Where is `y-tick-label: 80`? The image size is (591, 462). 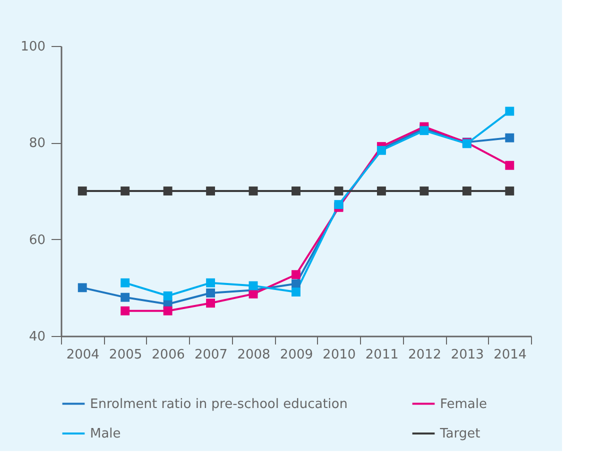
y-tick-label: 80 is located at coordinates (37, 144).